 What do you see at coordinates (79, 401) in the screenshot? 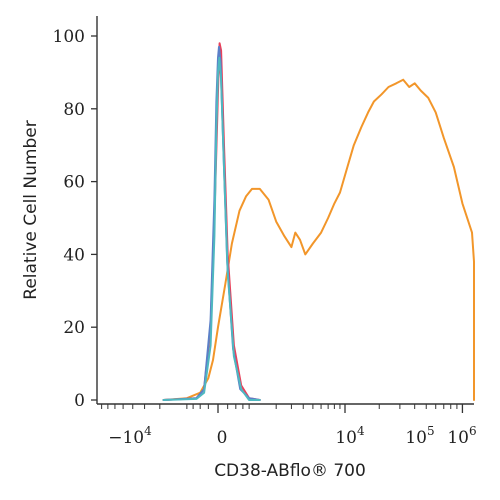
I see `y-tick-label: 0` at bounding box center [79, 401].